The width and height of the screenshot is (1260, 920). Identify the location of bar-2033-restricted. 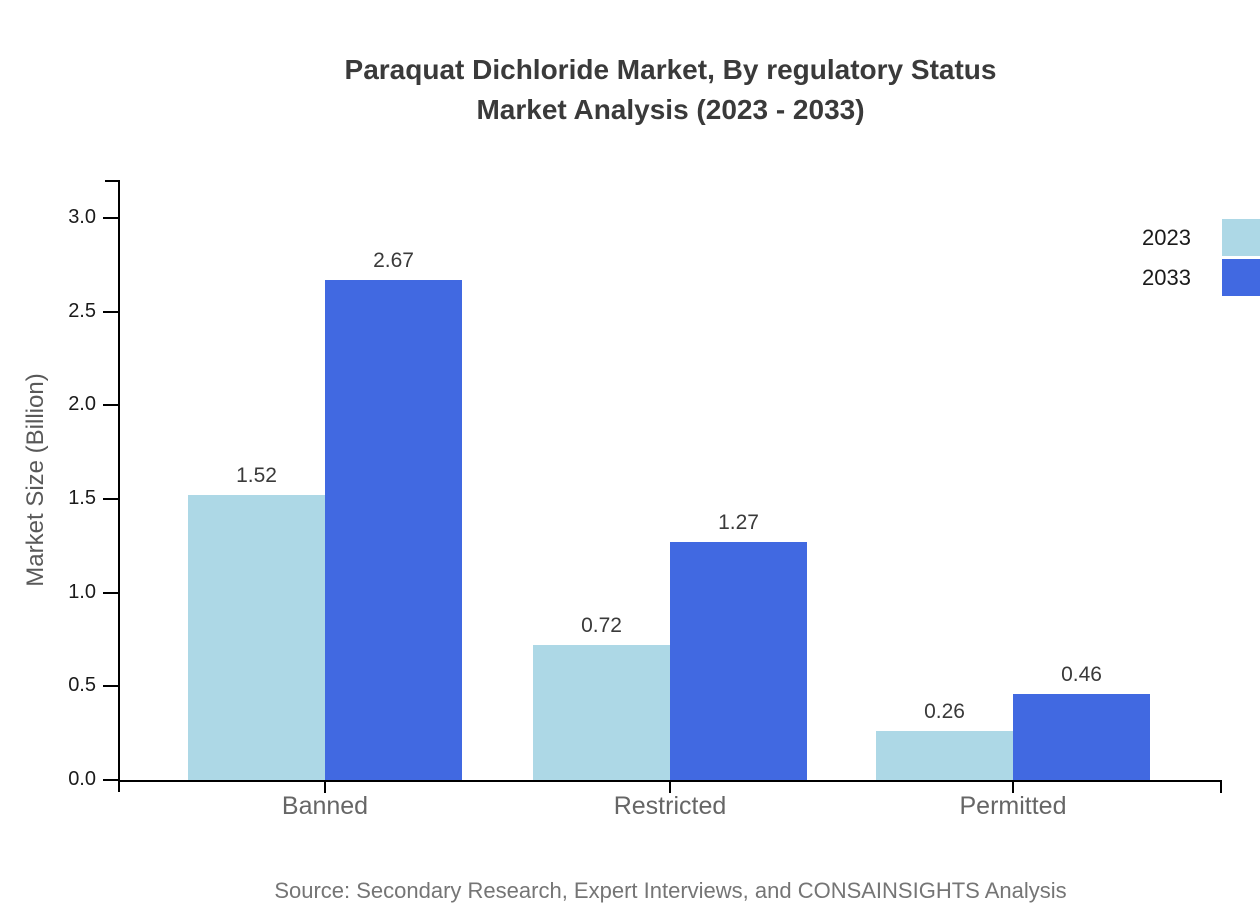
(738, 661).